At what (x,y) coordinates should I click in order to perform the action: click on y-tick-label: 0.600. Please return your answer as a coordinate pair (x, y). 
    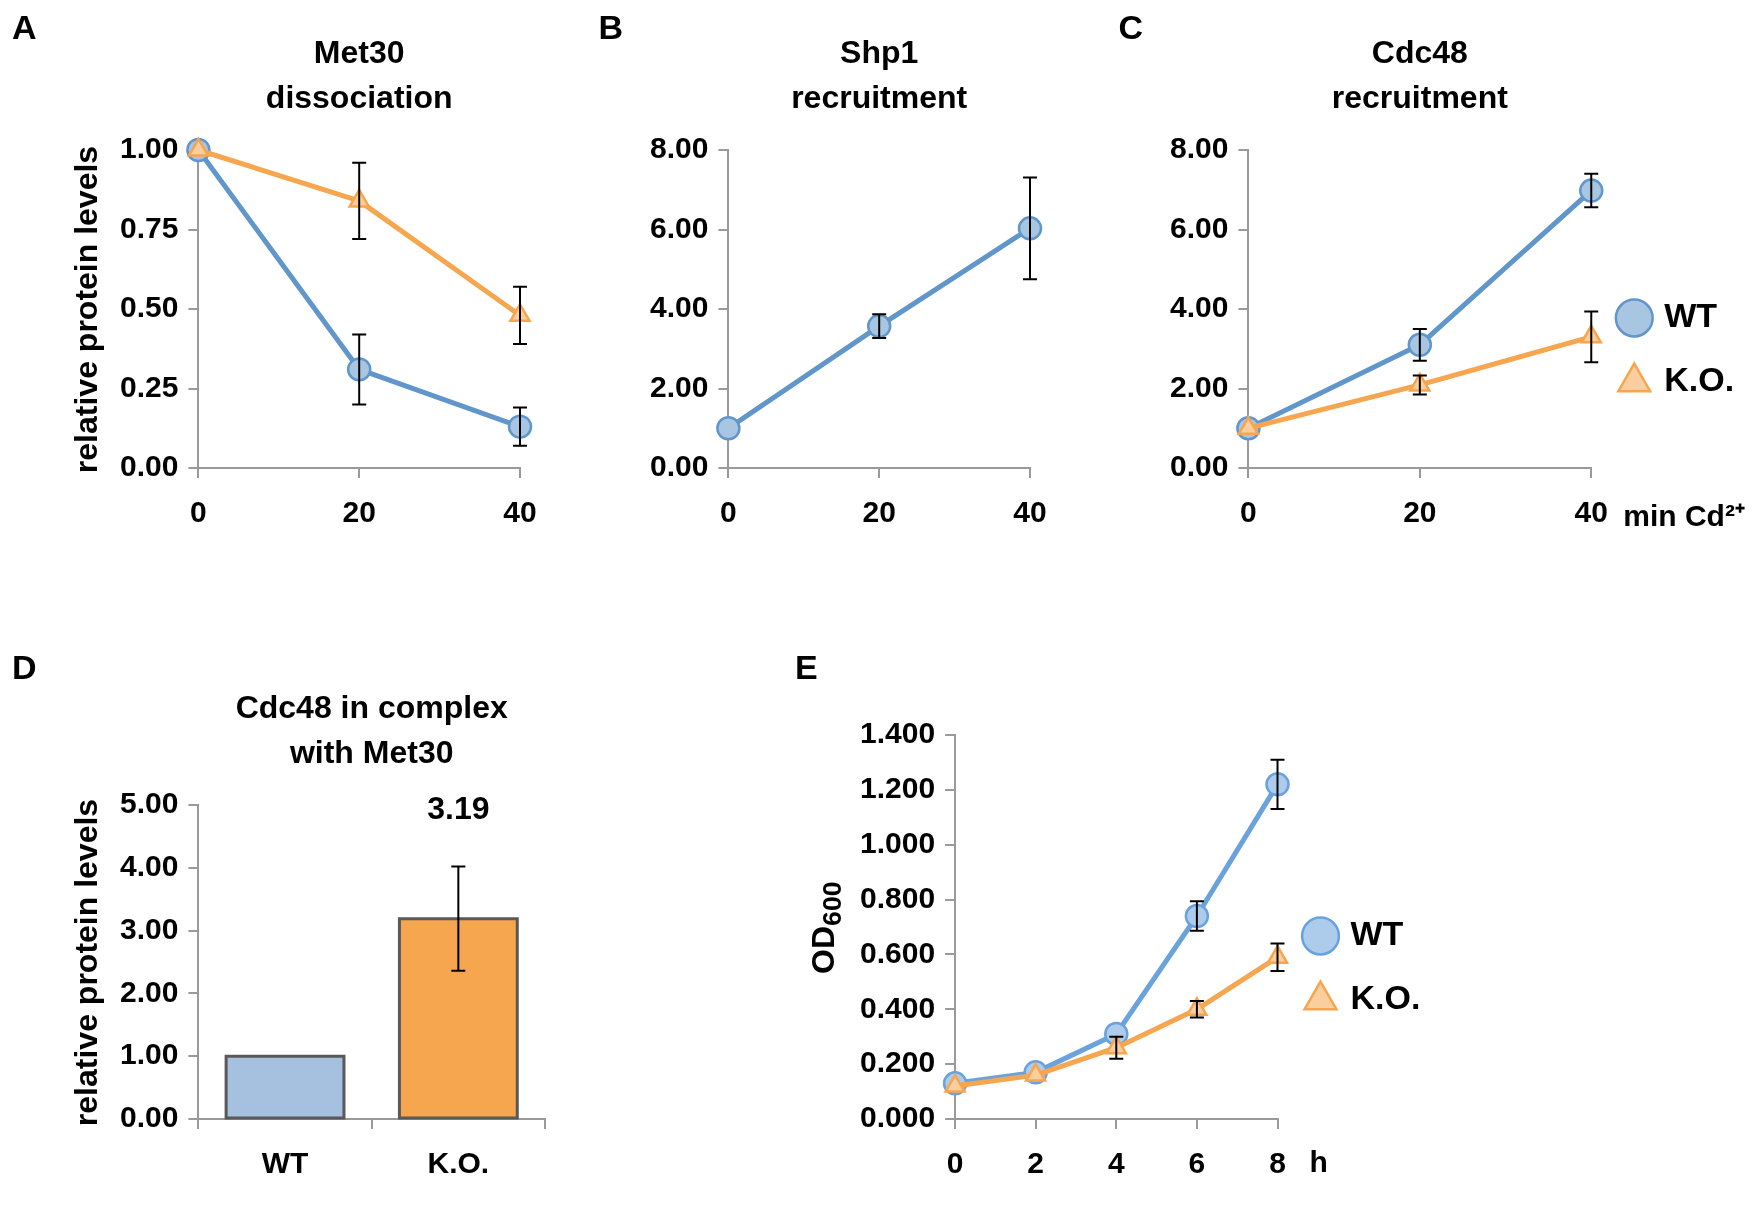
    Looking at the image, I should click on (898, 952).